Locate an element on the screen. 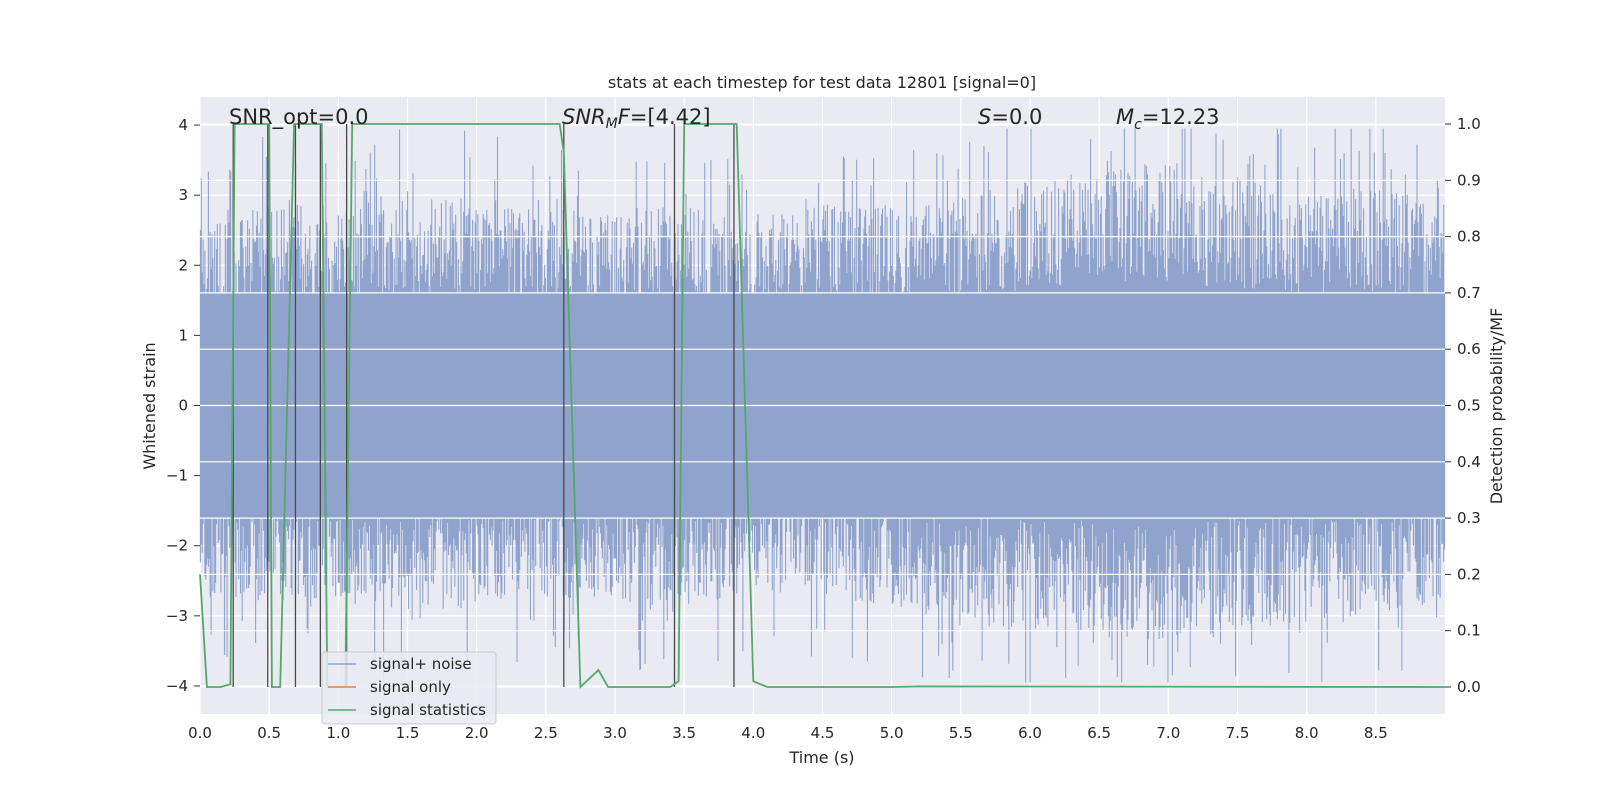  y-right-tick-label: 0.5 is located at coordinates (1469, 406).